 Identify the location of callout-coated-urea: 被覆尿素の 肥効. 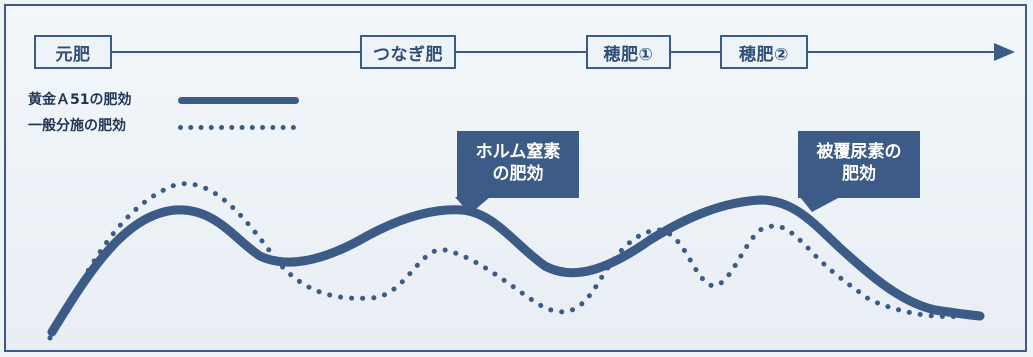
(859, 164).